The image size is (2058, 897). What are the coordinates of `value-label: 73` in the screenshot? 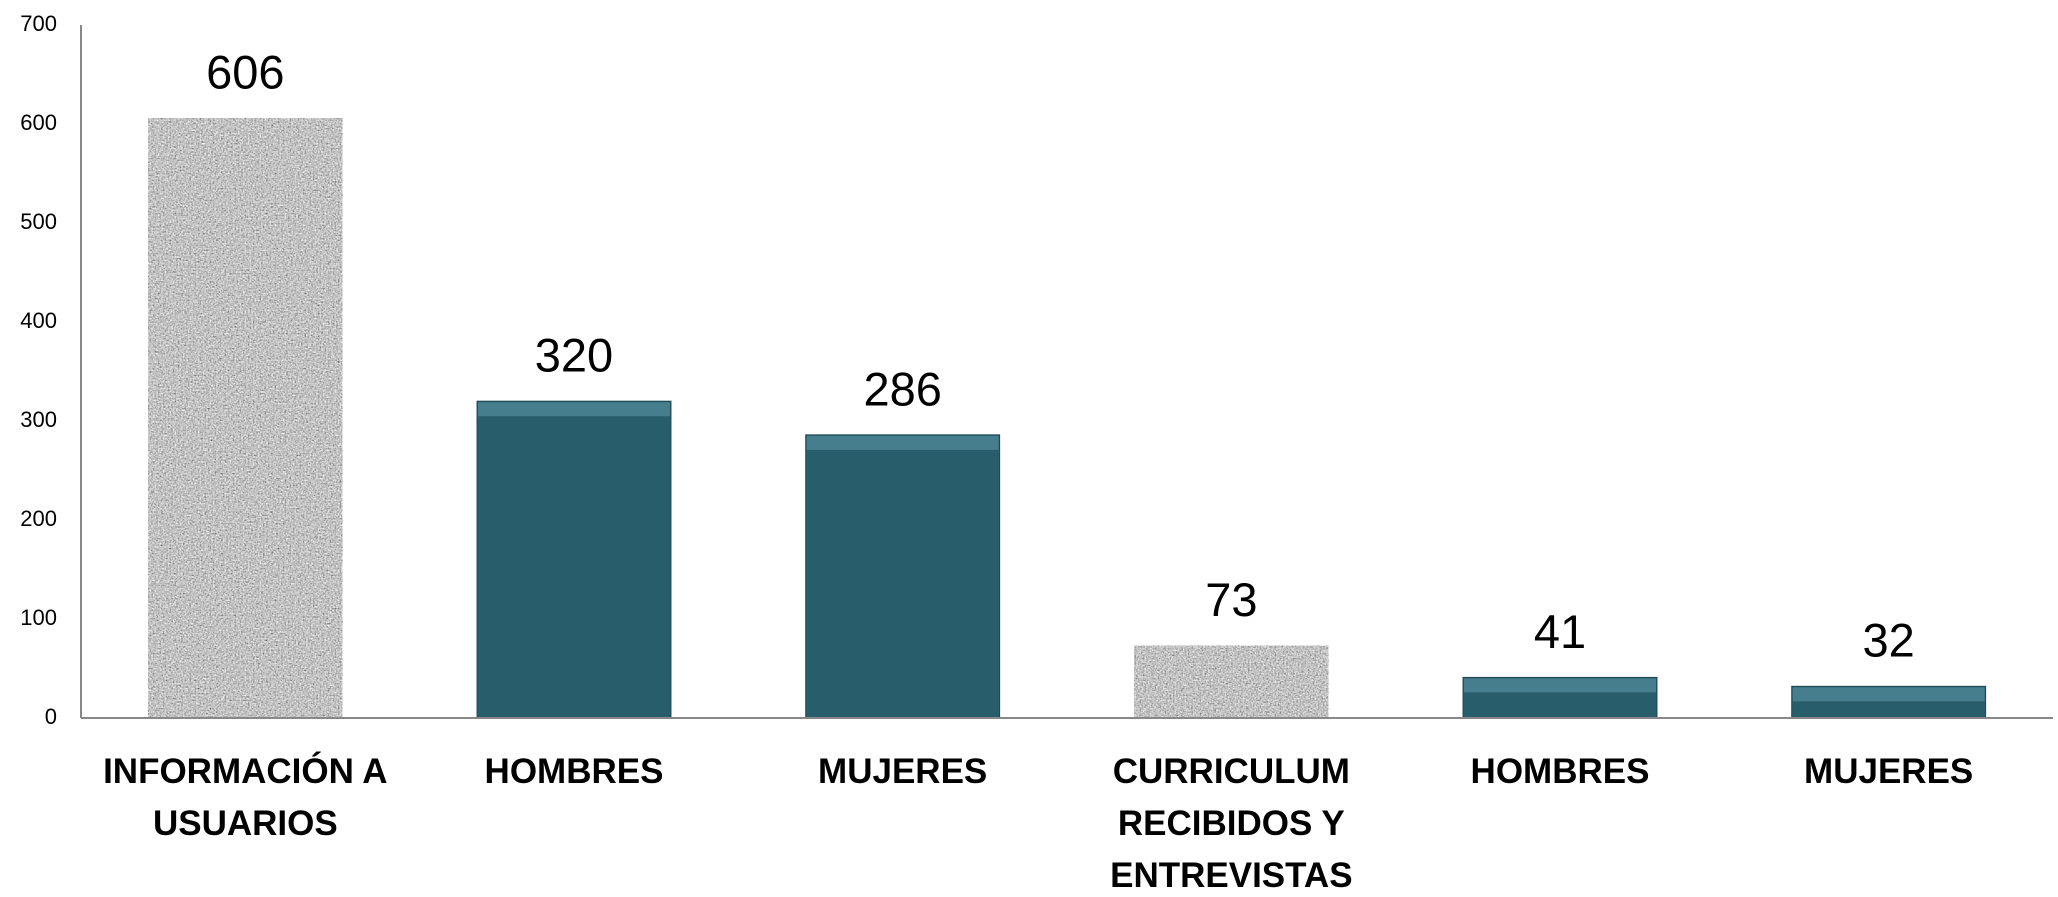 It's located at (1231, 599).